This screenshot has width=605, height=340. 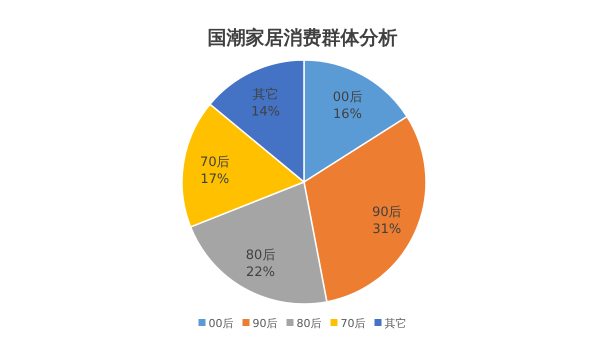 I want to click on slice-label: 70后, so click(x=215, y=162).